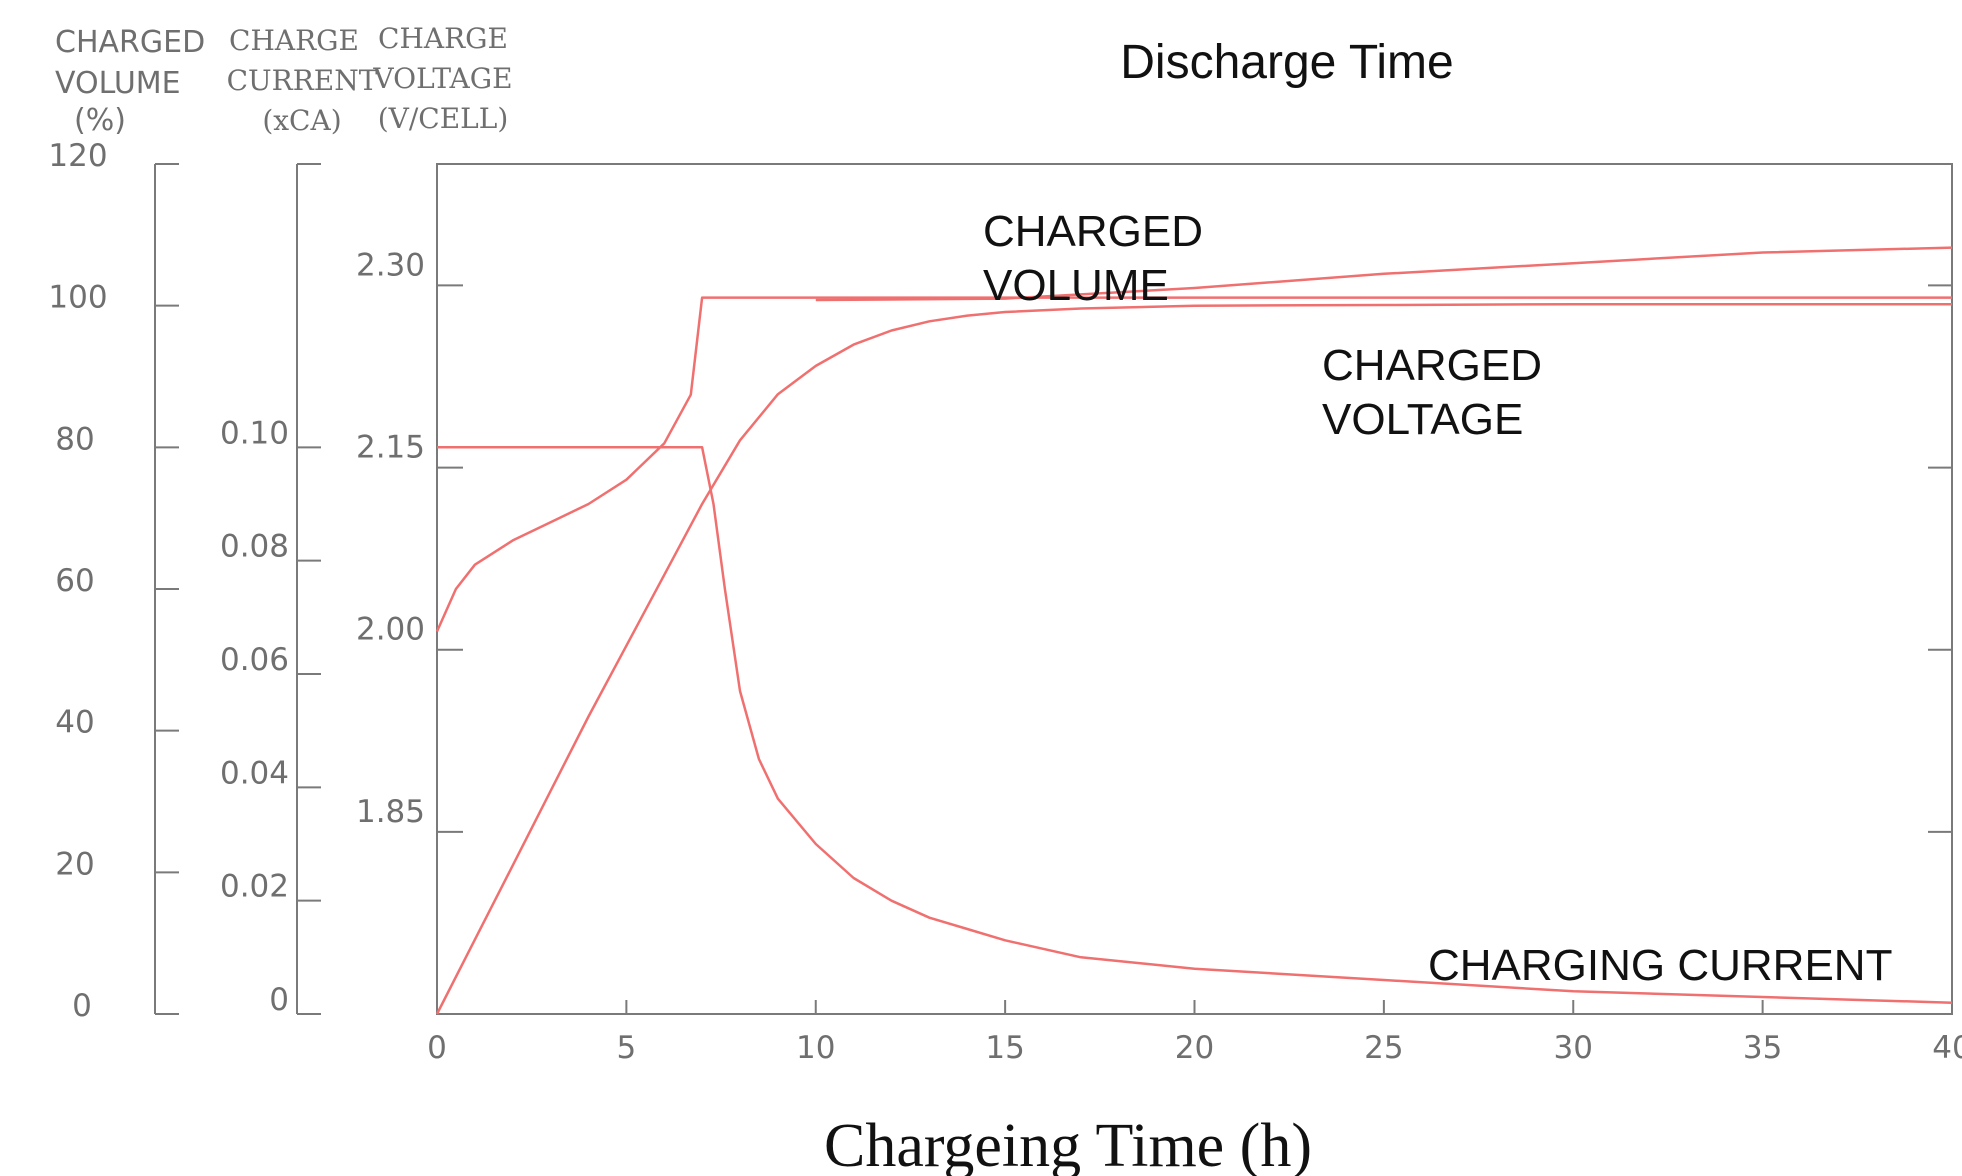 The height and width of the screenshot is (1176, 1962). What do you see at coordinates (390, 630) in the screenshot?
I see `voltage-tick-label: 2.00` at bounding box center [390, 630].